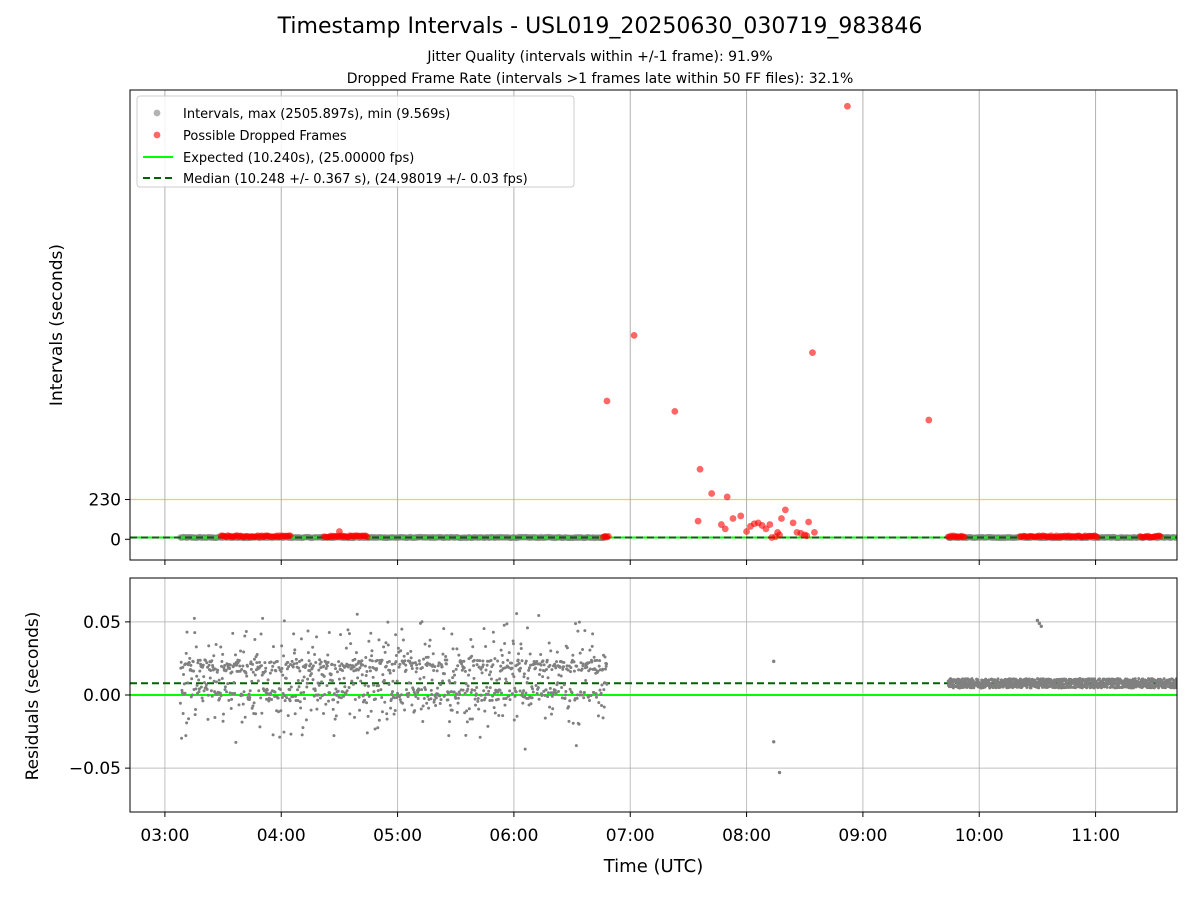 The height and width of the screenshot is (900, 1200). What do you see at coordinates (105, 501) in the screenshot?
I see `top-ytick-label-230: 230` at bounding box center [105, 501].